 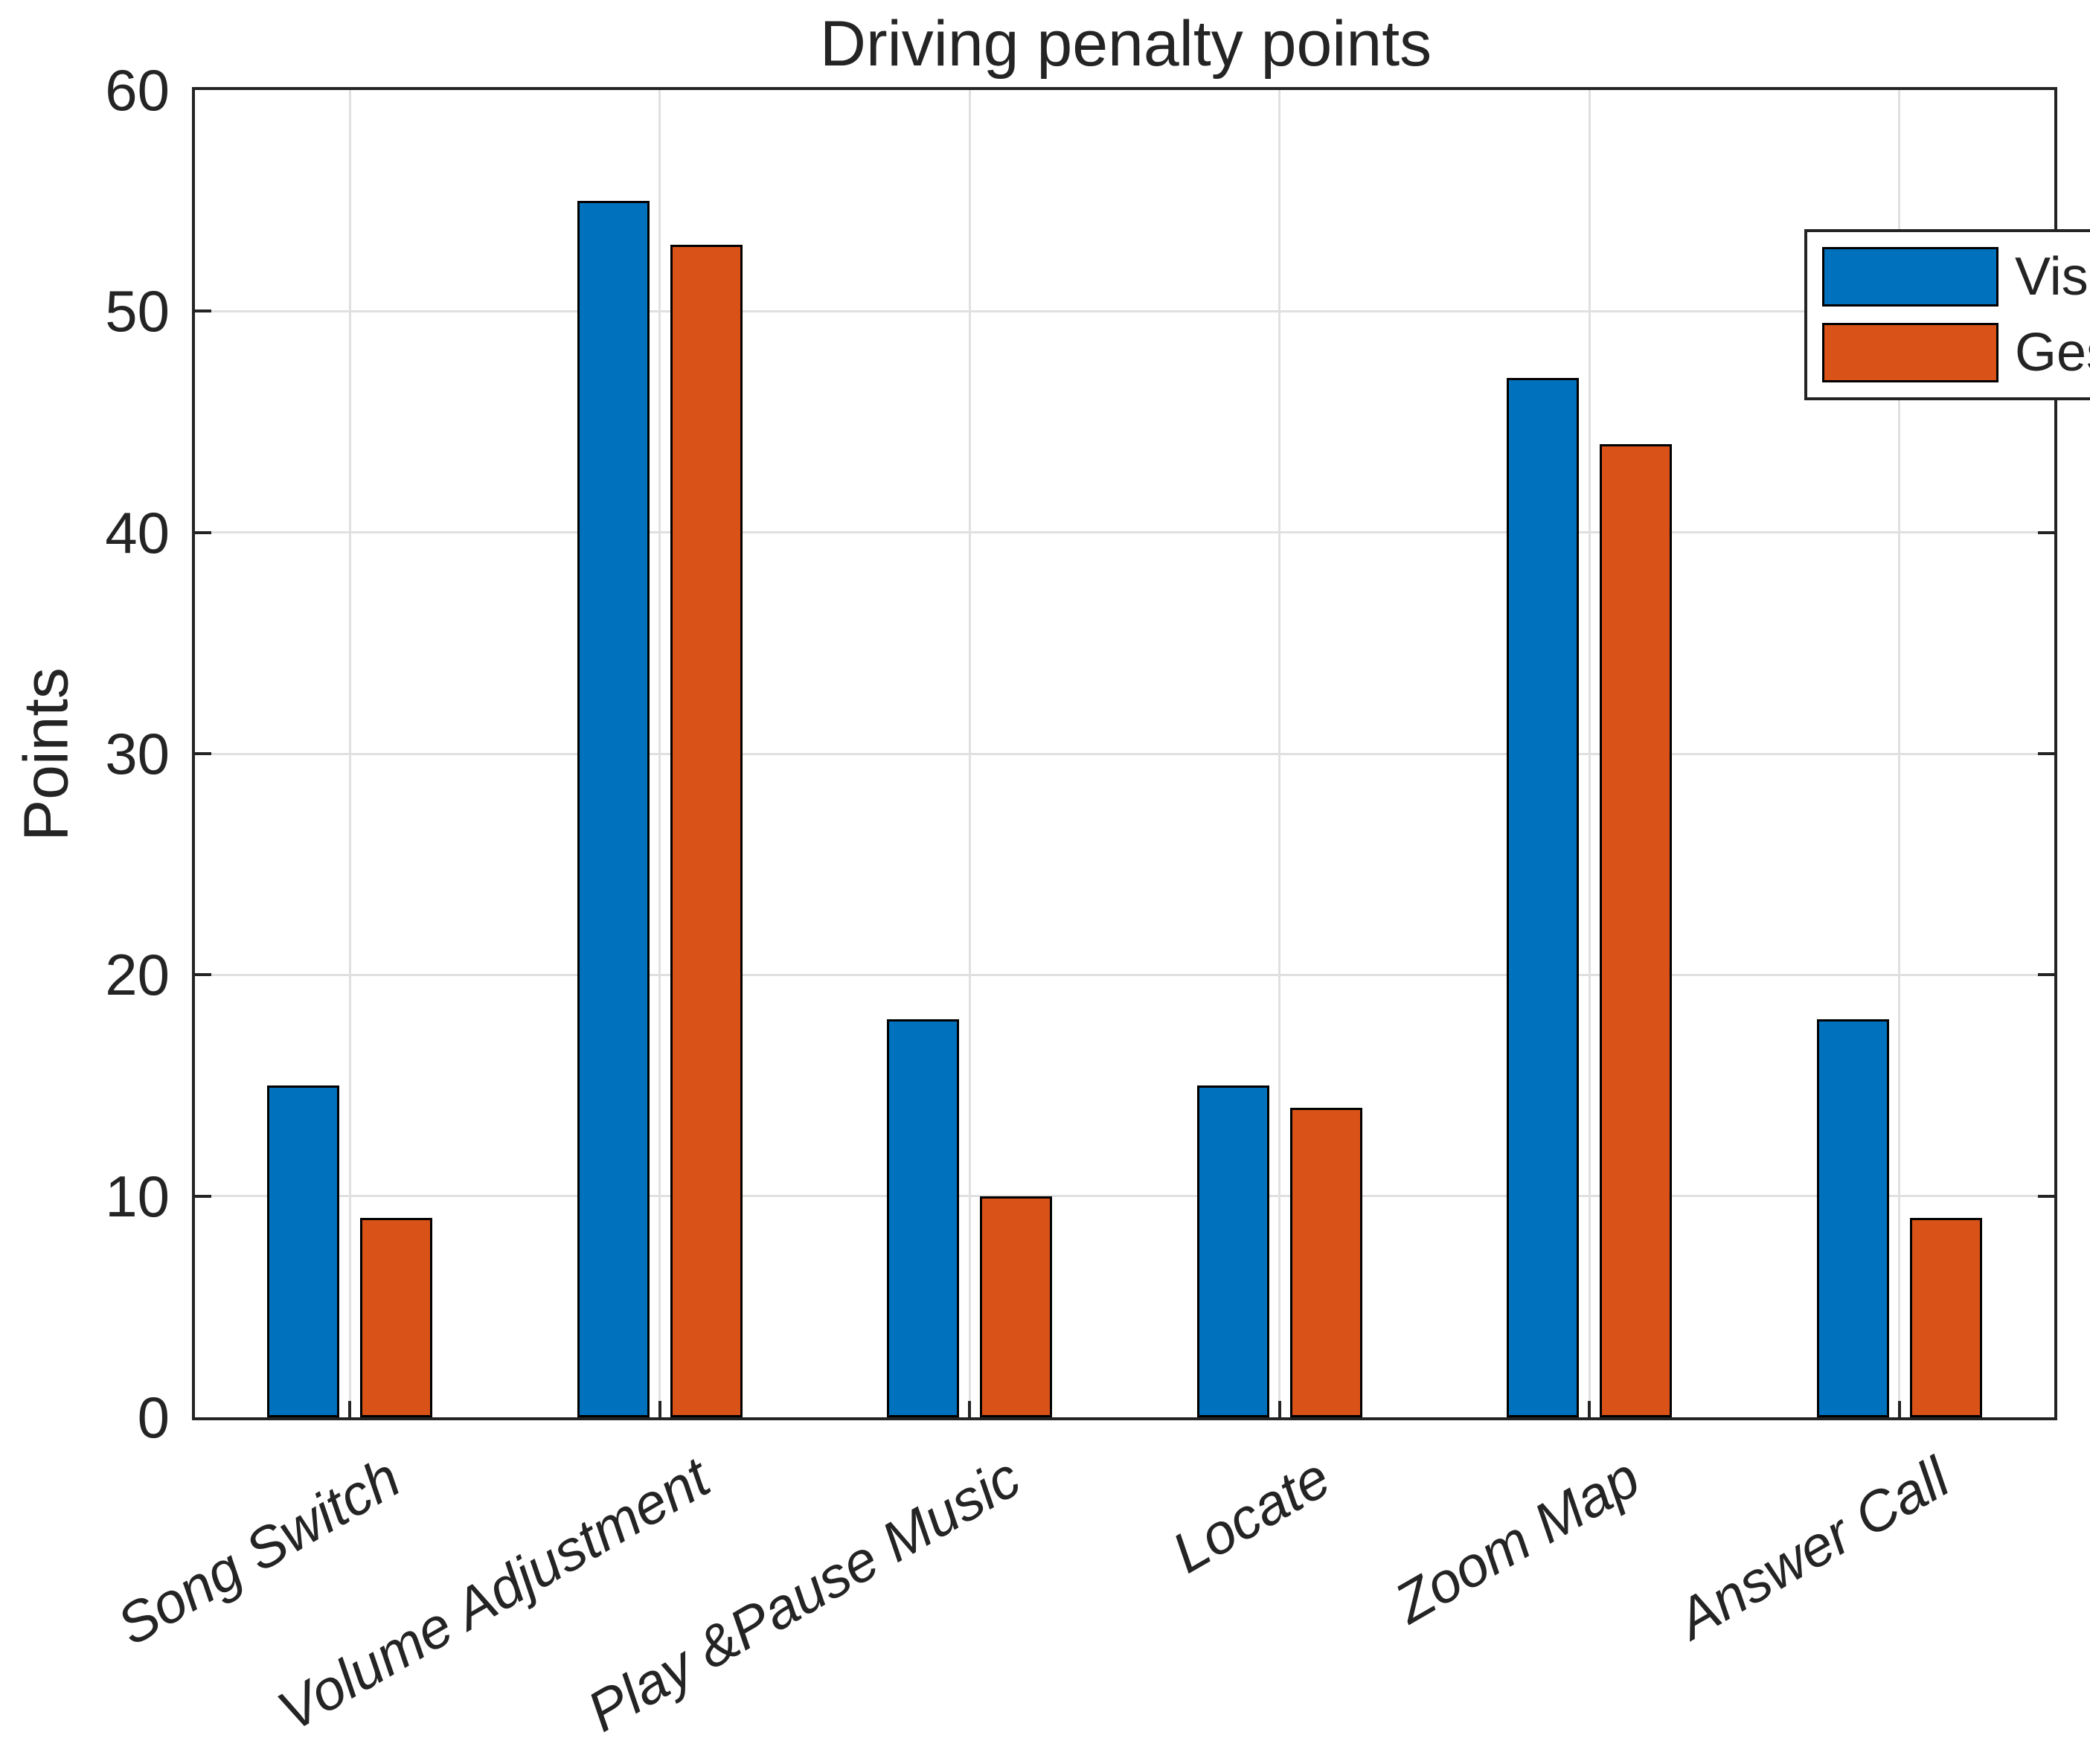 I want to click on bar-visual-answer-call, so click(x=1852, y=1218).